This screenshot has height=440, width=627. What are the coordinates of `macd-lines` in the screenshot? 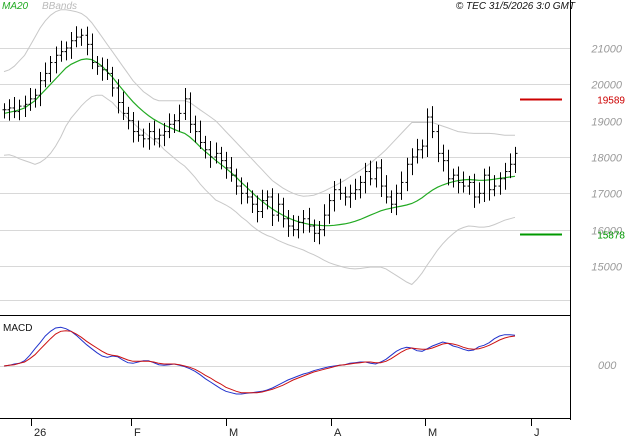 It's located at (259, 360).